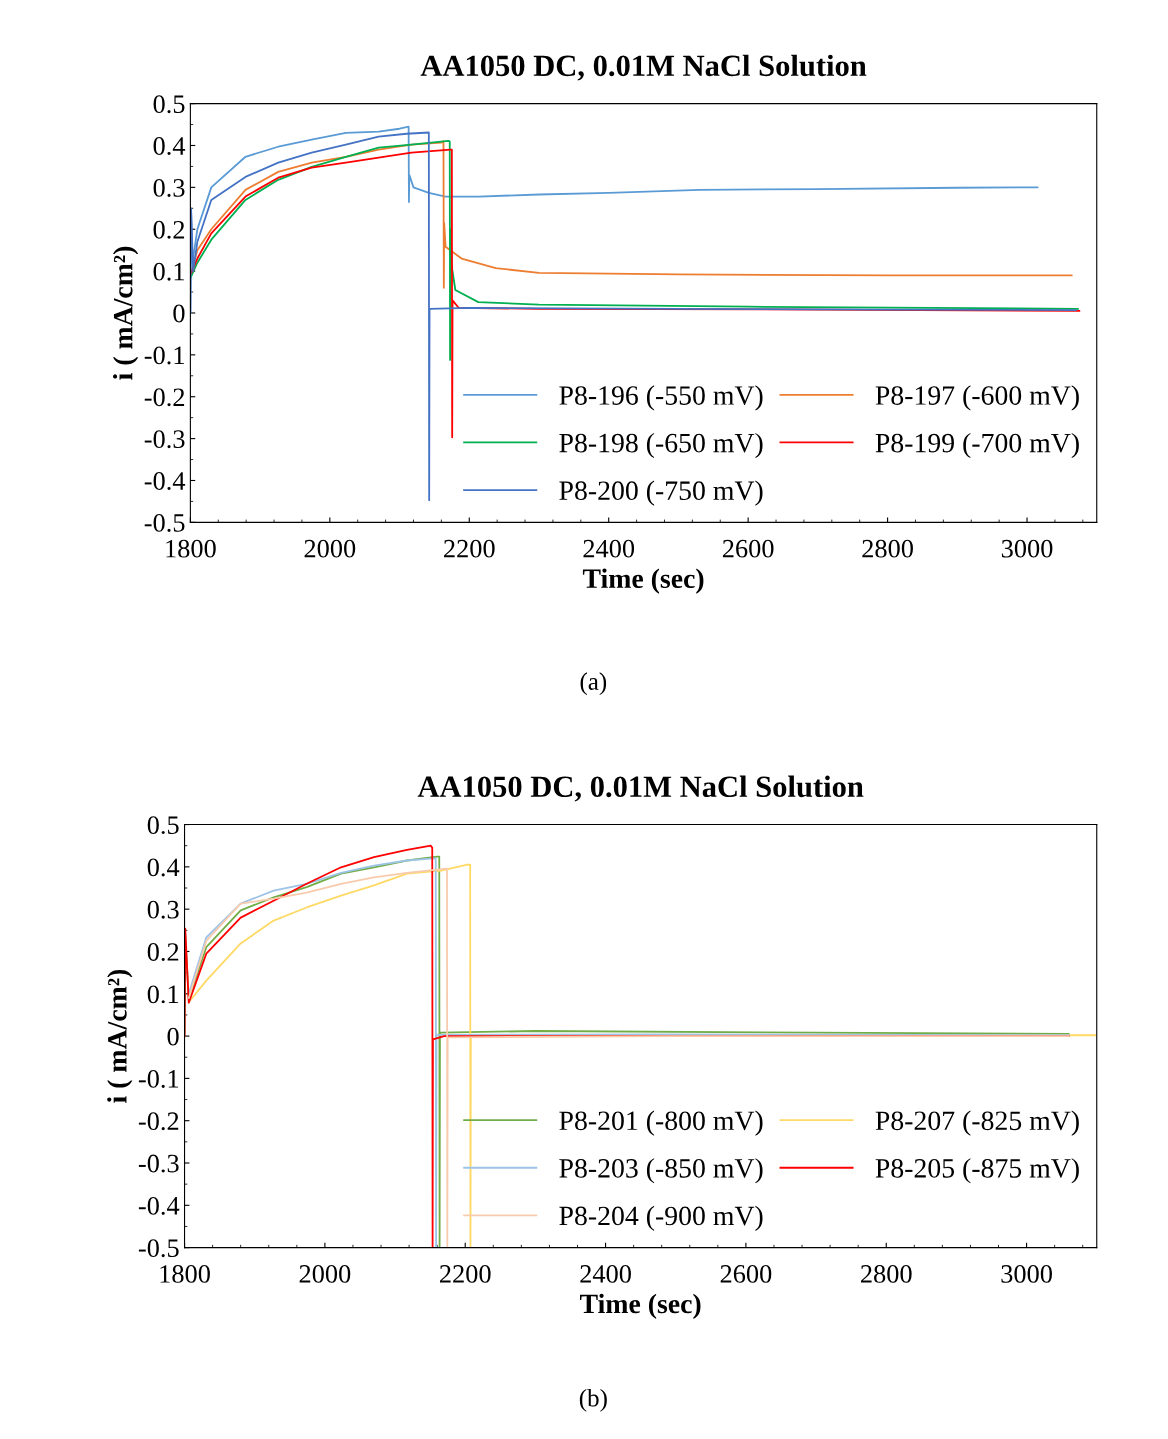 This screenshot has width=1168, height=1439. I want to click on legend-label: P8-201 (-800 mV), so click(661, 1123).